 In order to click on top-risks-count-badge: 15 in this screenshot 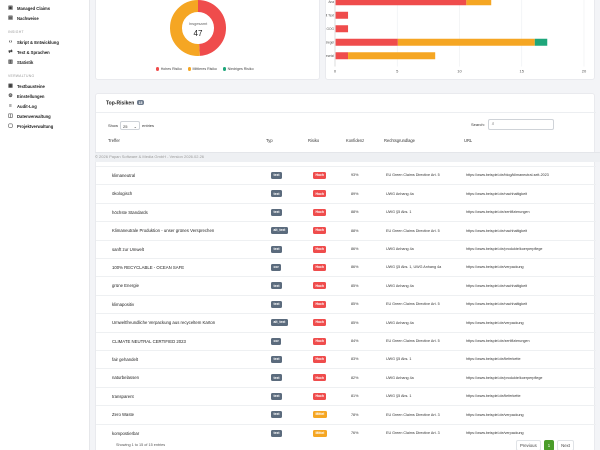, I will do `click(140, 103)`.